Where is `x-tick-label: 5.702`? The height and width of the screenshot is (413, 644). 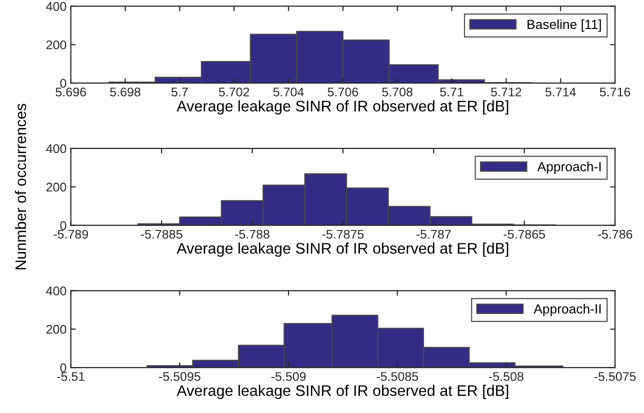 x-tick-label: 5.702 is located at coordinates (234, 92).